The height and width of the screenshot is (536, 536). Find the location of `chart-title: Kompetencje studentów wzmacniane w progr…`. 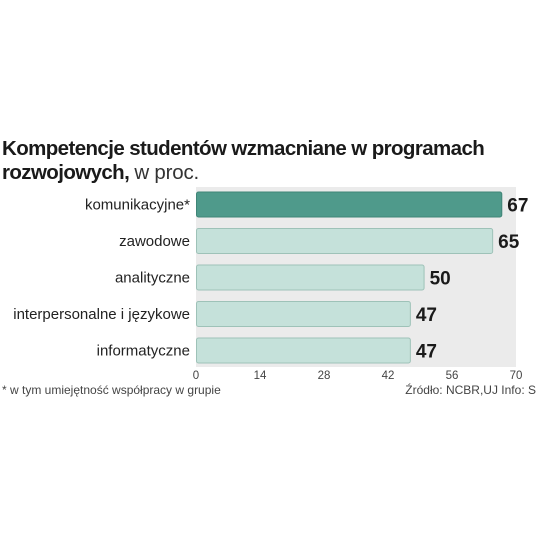

chart-title: Kompetencje studentów wzmacniane w progr… is located at coordinates (267, 161).